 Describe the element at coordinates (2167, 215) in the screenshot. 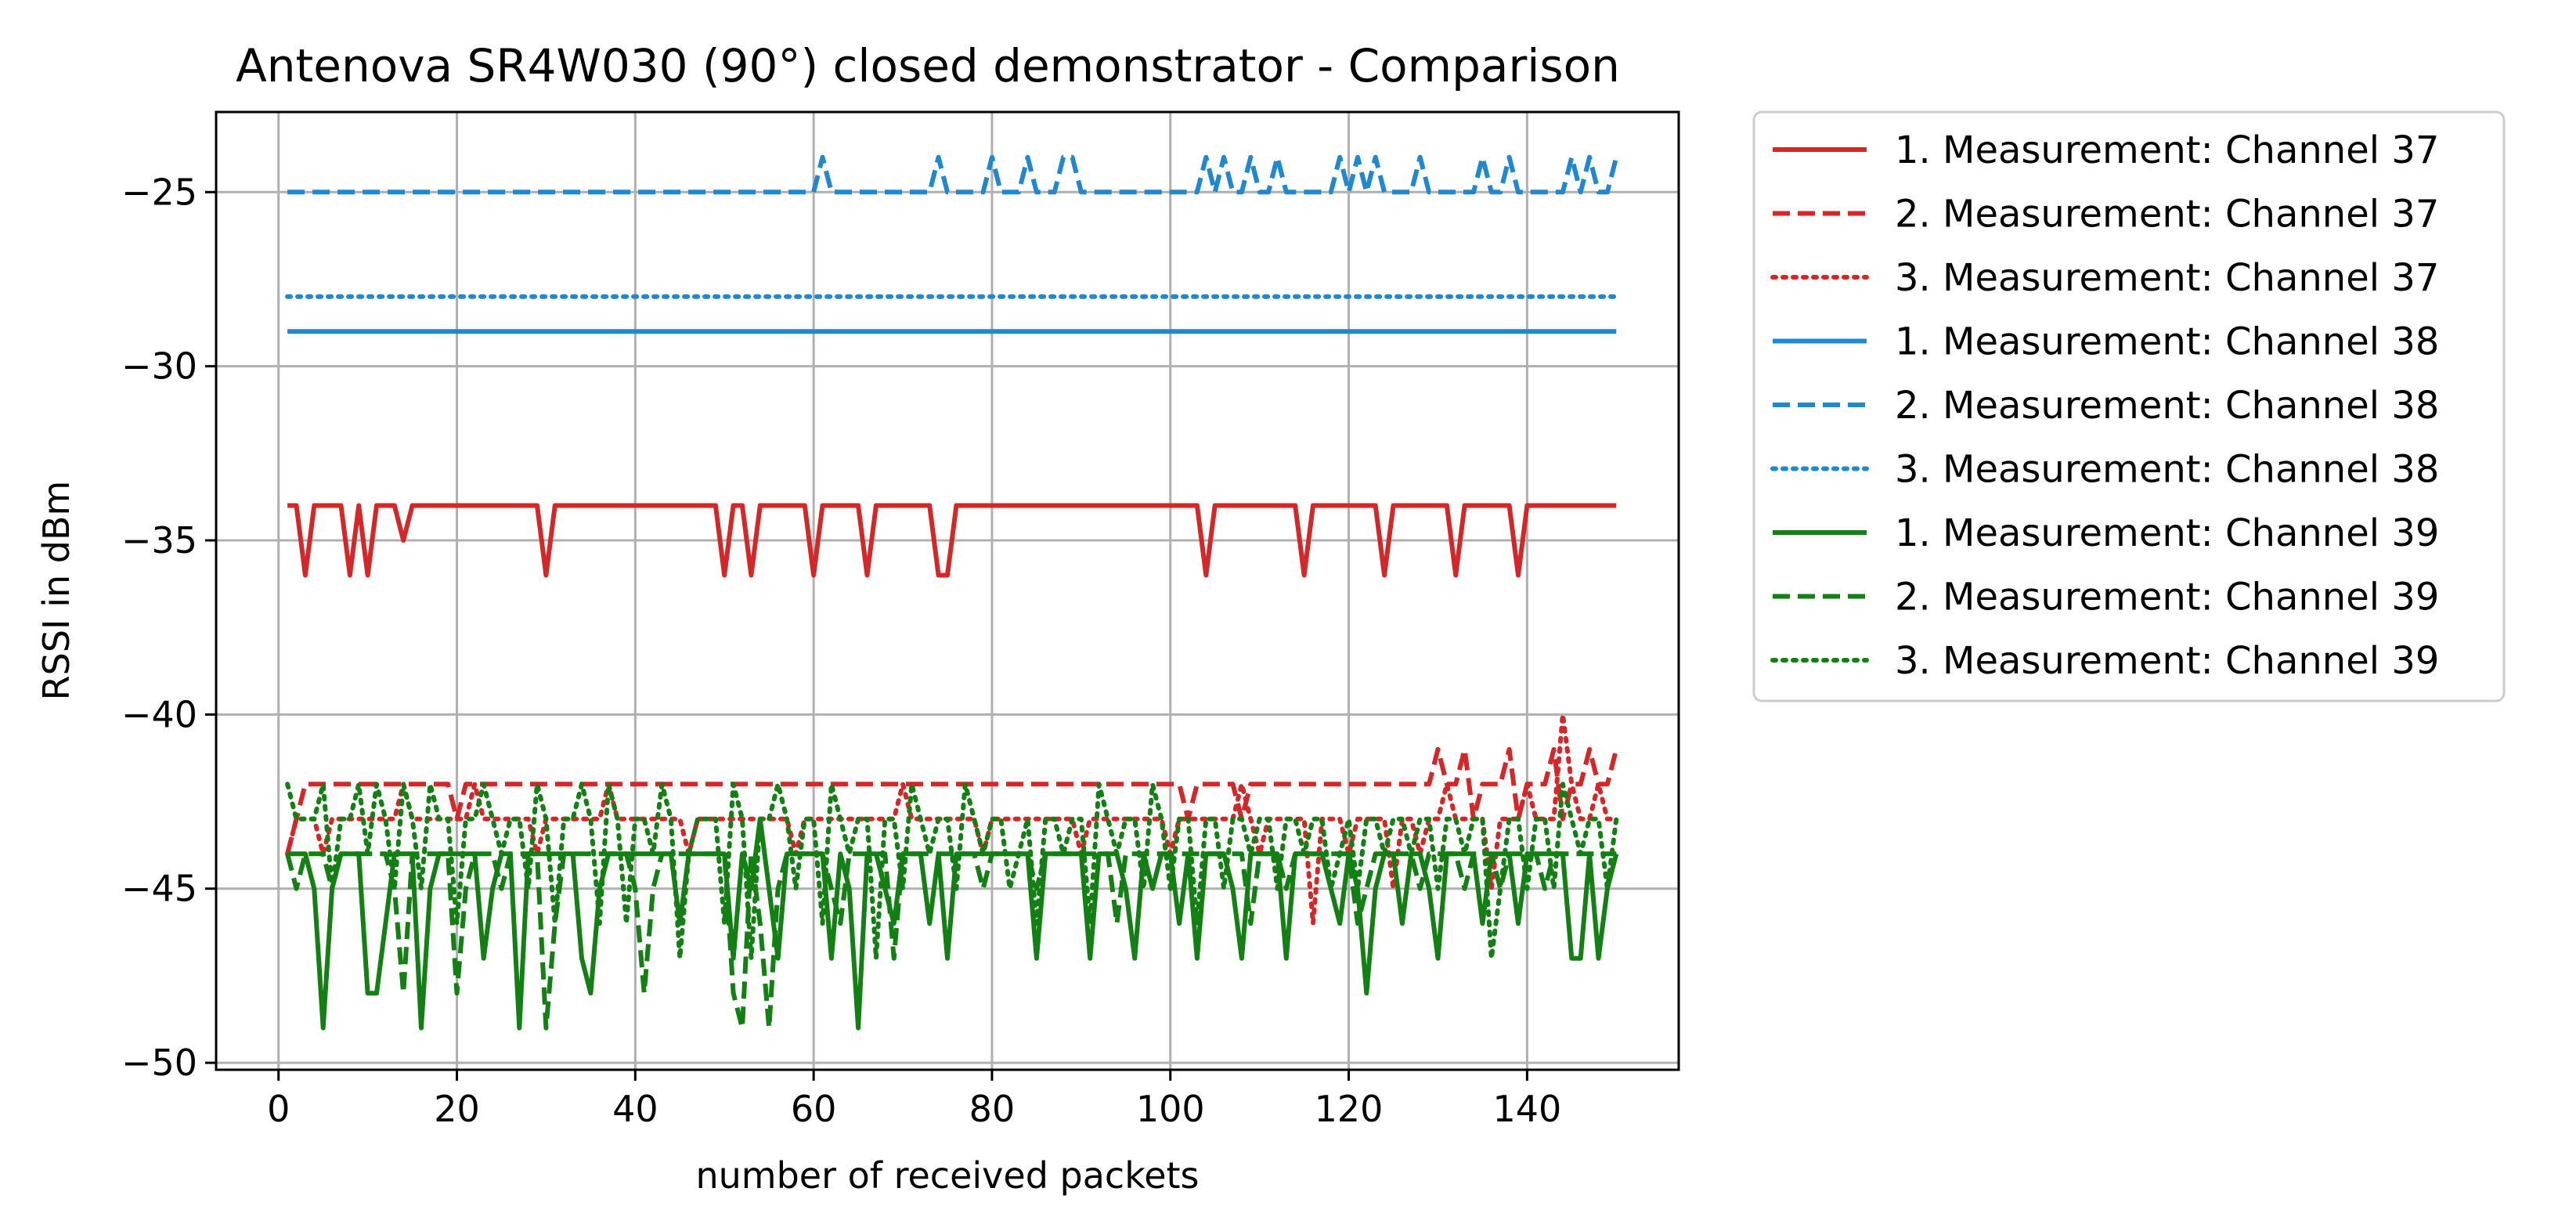

I see `legend-label-2: 2. Measurement: Channel 37` at that location.